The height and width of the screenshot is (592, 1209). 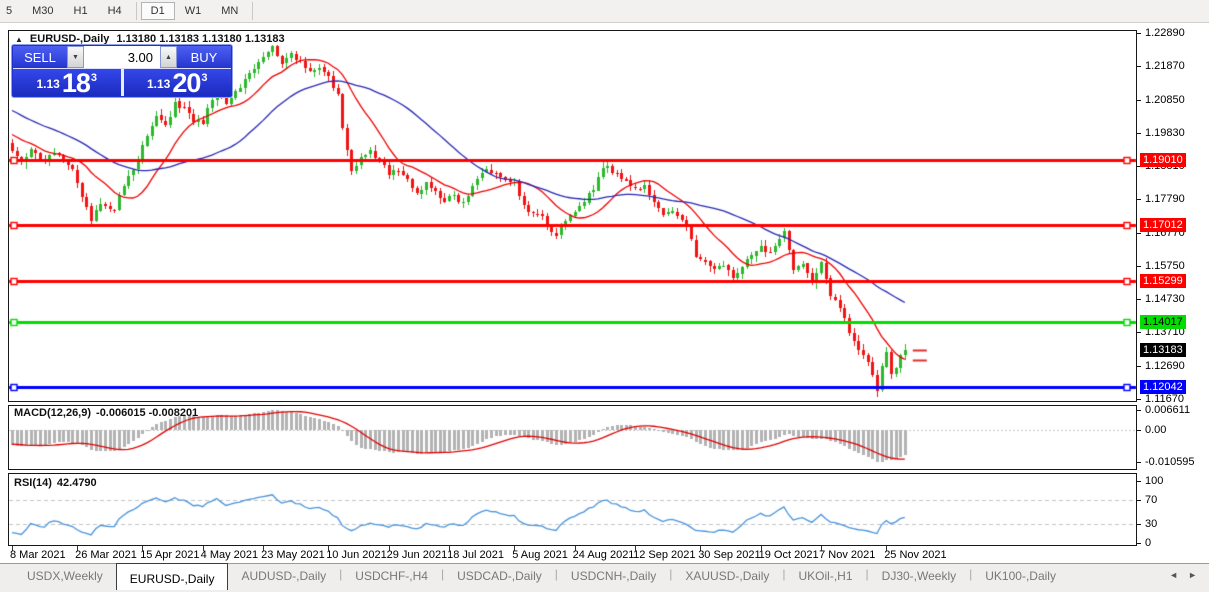 I want to click on price-level-label: 1.12042, so click(x=1163, y=386).